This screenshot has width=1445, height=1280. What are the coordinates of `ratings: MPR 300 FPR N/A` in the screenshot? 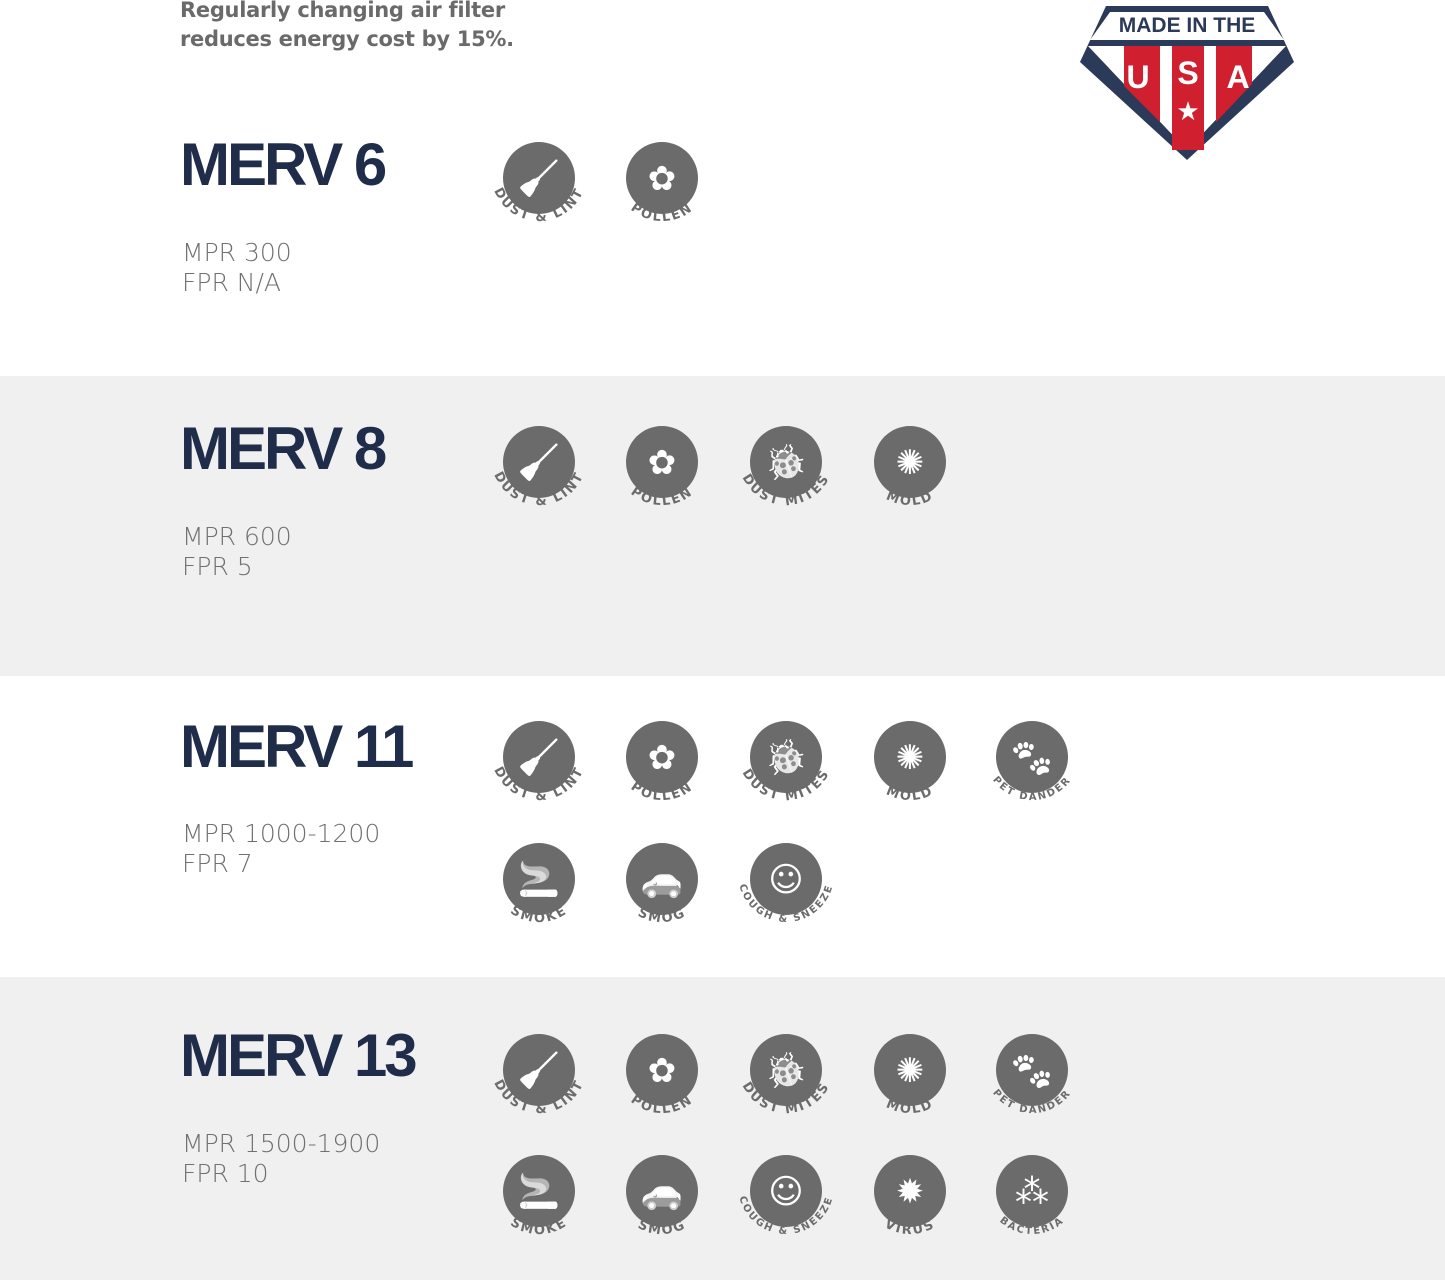 It's located at (237, 268).